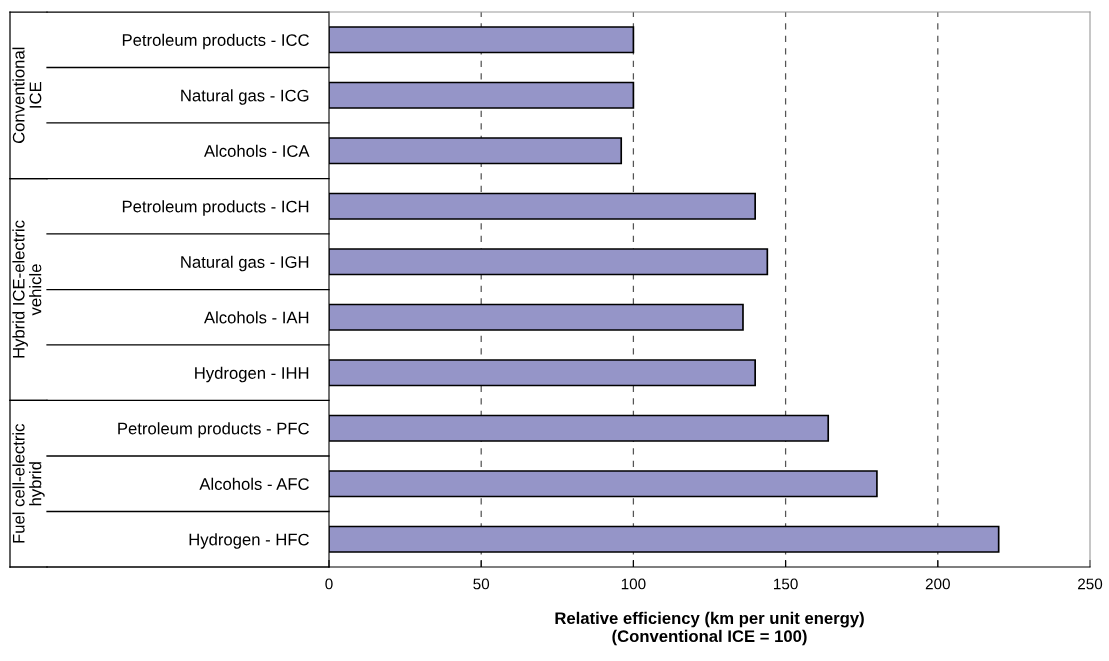 This screenshot has width=1109, height=661. Describe the element at coordinates (28, 483) in the screenshot. I see `text: Fuel cell-electric hybrid` at that location.